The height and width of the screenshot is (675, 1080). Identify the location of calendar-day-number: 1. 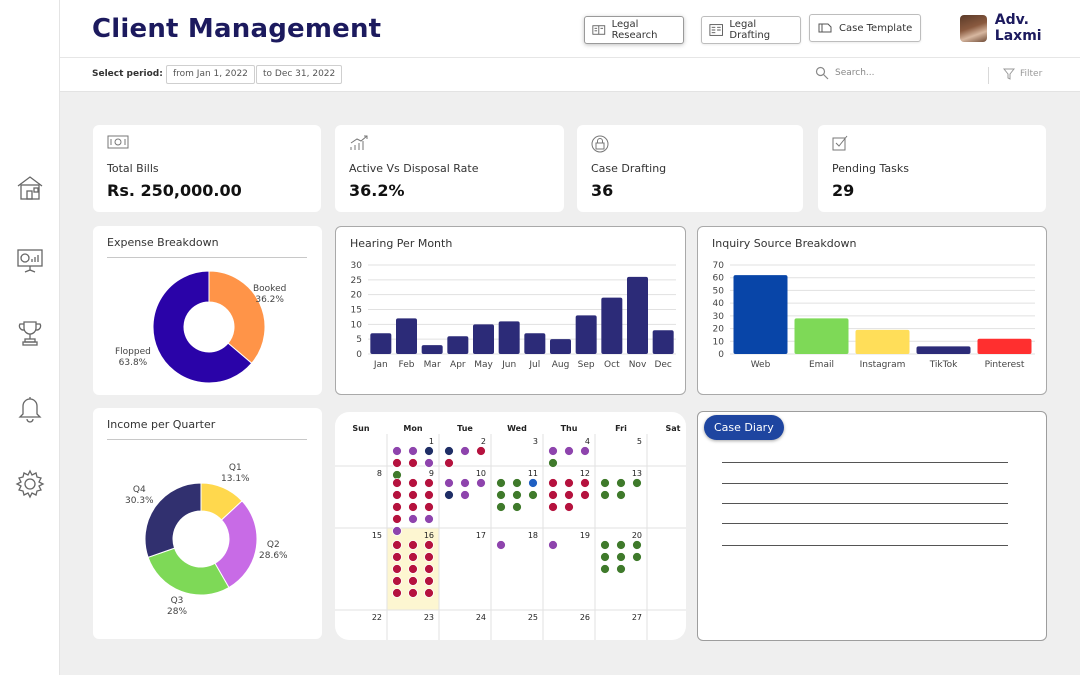
(431, 441).